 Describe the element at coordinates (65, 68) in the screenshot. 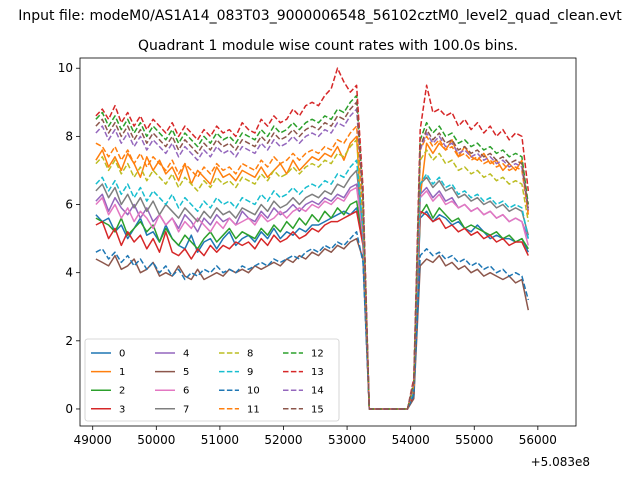

I see `y-tick-label: 10` at that location.